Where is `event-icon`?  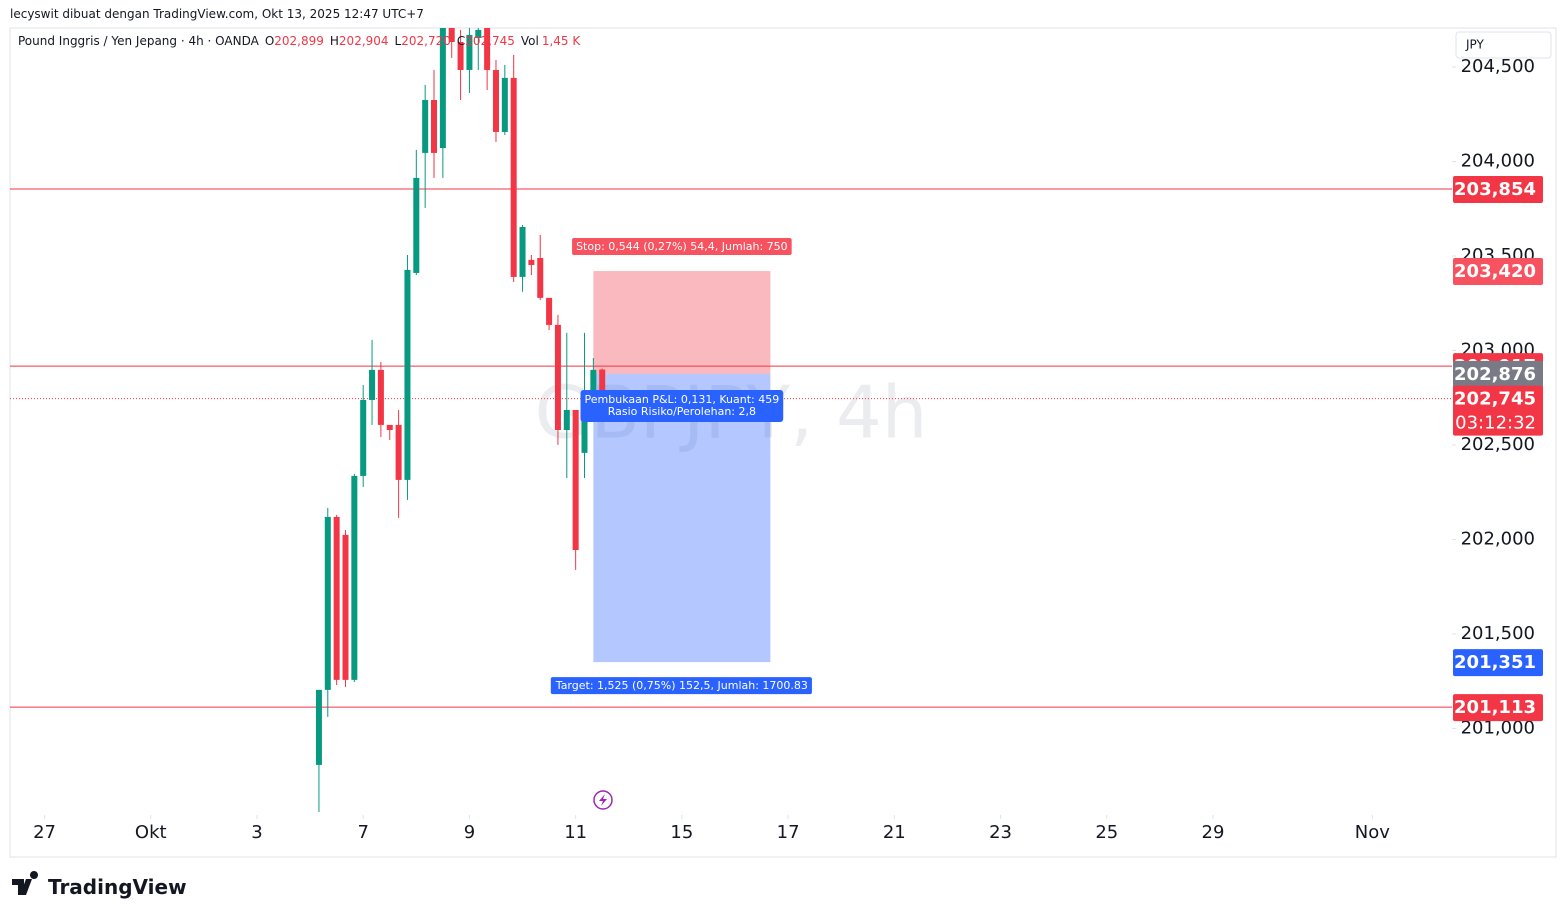
event-icon is located at coordinates (603, 800).